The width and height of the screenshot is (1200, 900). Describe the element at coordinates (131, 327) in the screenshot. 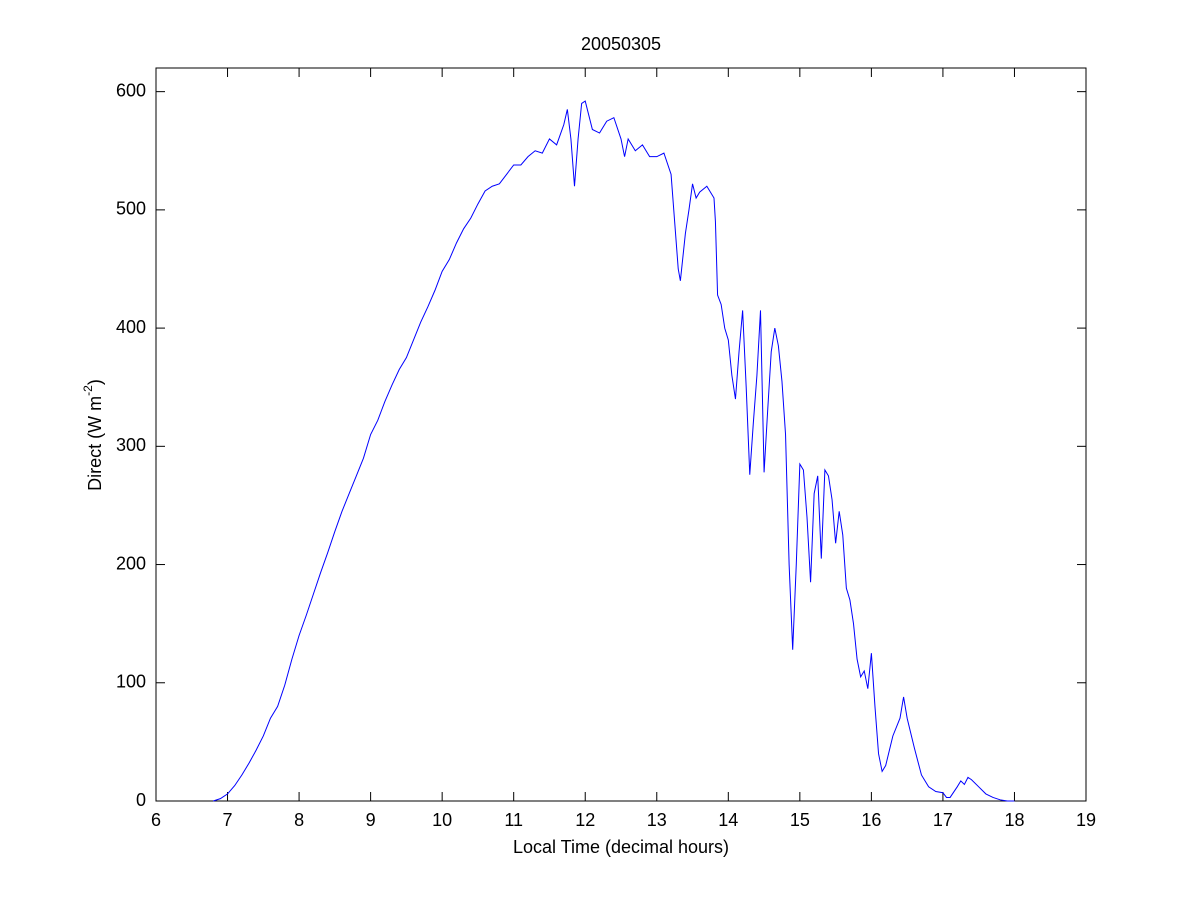

I see `y-tick-label: 400` at that location.